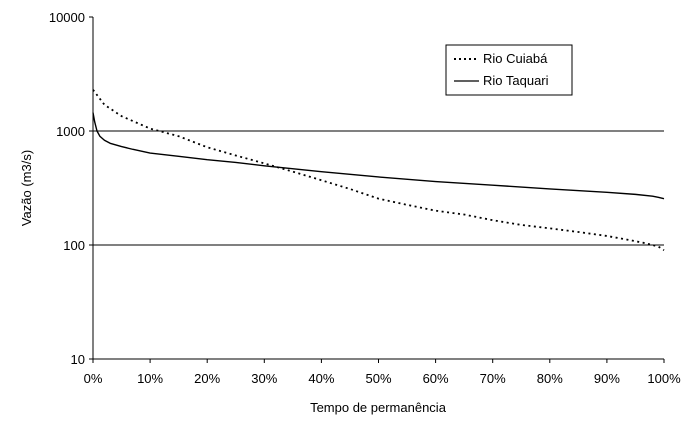 The image size is (698, 423). What do you see at coordinates (550, 378) in the screenshot?
I see `x-tick-label: 80%` at bounding box center [550, 378].